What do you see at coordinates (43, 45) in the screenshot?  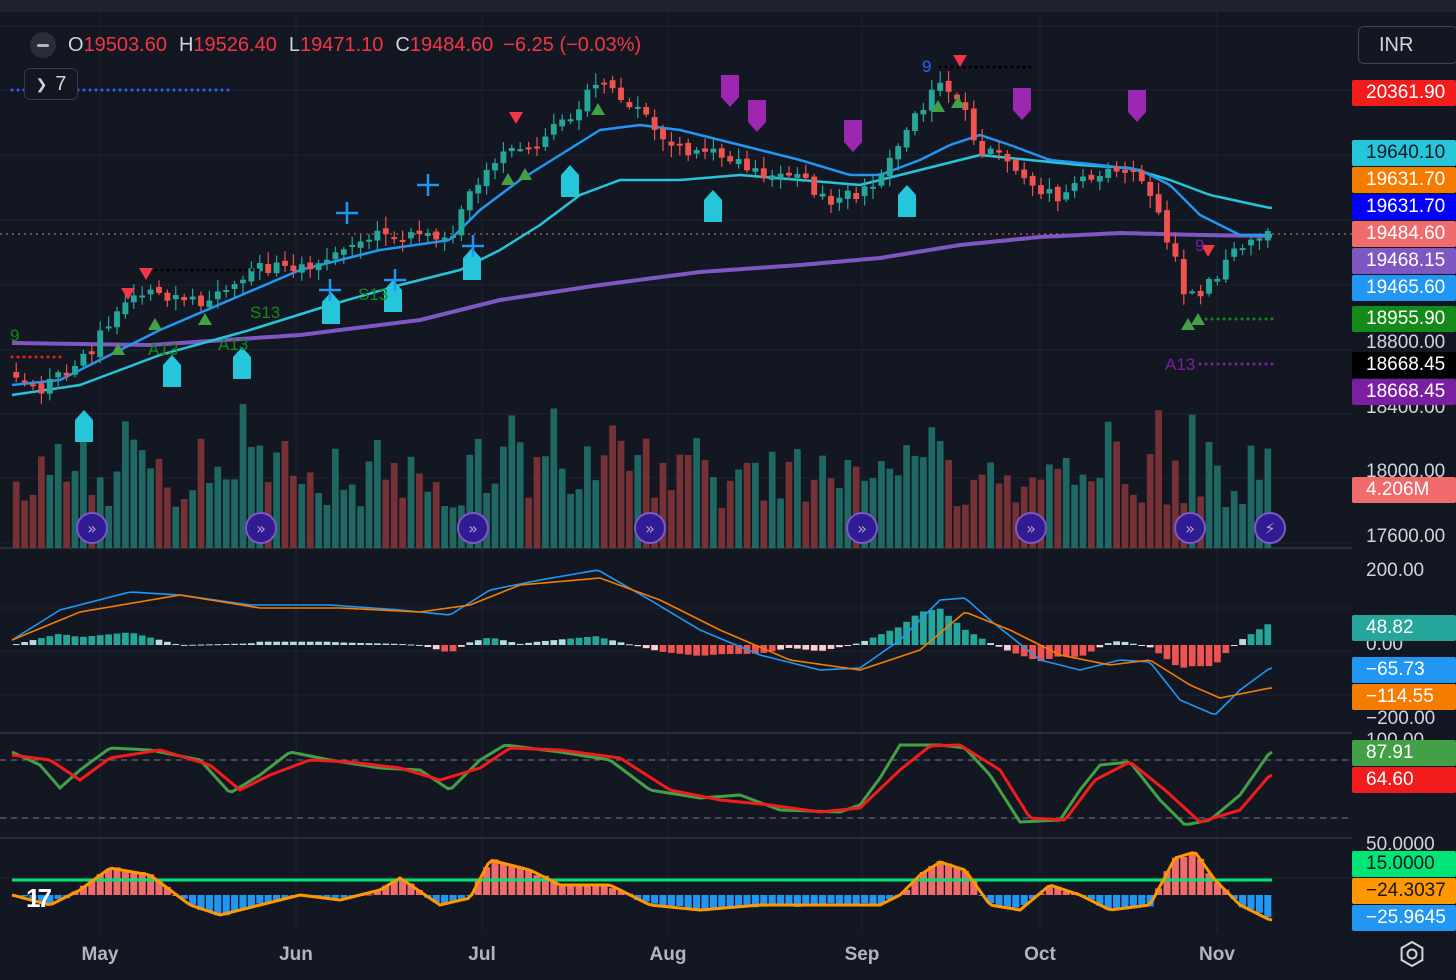 I see `collapse-legend-button` at bounding box center [43, 45].